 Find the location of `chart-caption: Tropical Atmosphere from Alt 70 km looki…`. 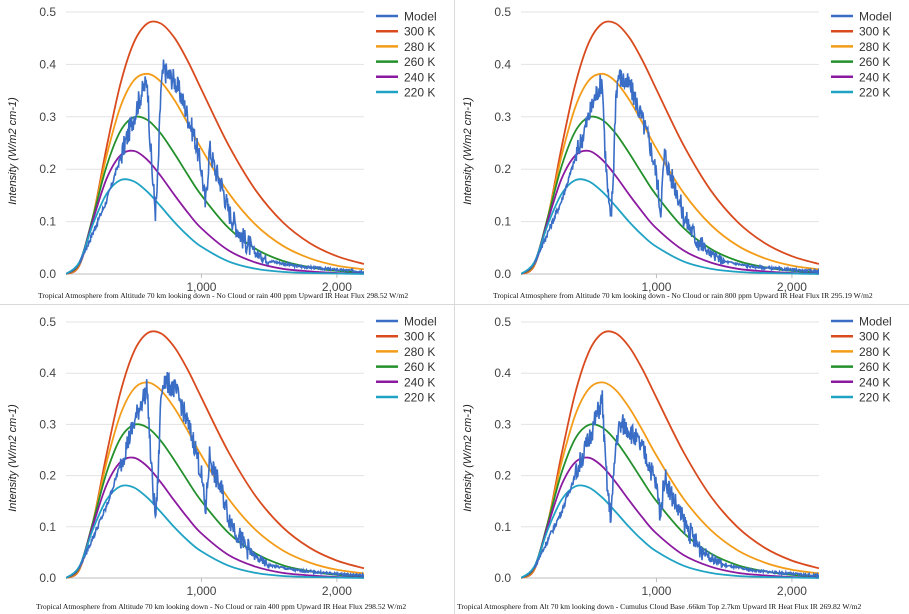

chart-caption: Tropical Atmosphere from Alt 70 km looki… is located at coordinates (659, 606).